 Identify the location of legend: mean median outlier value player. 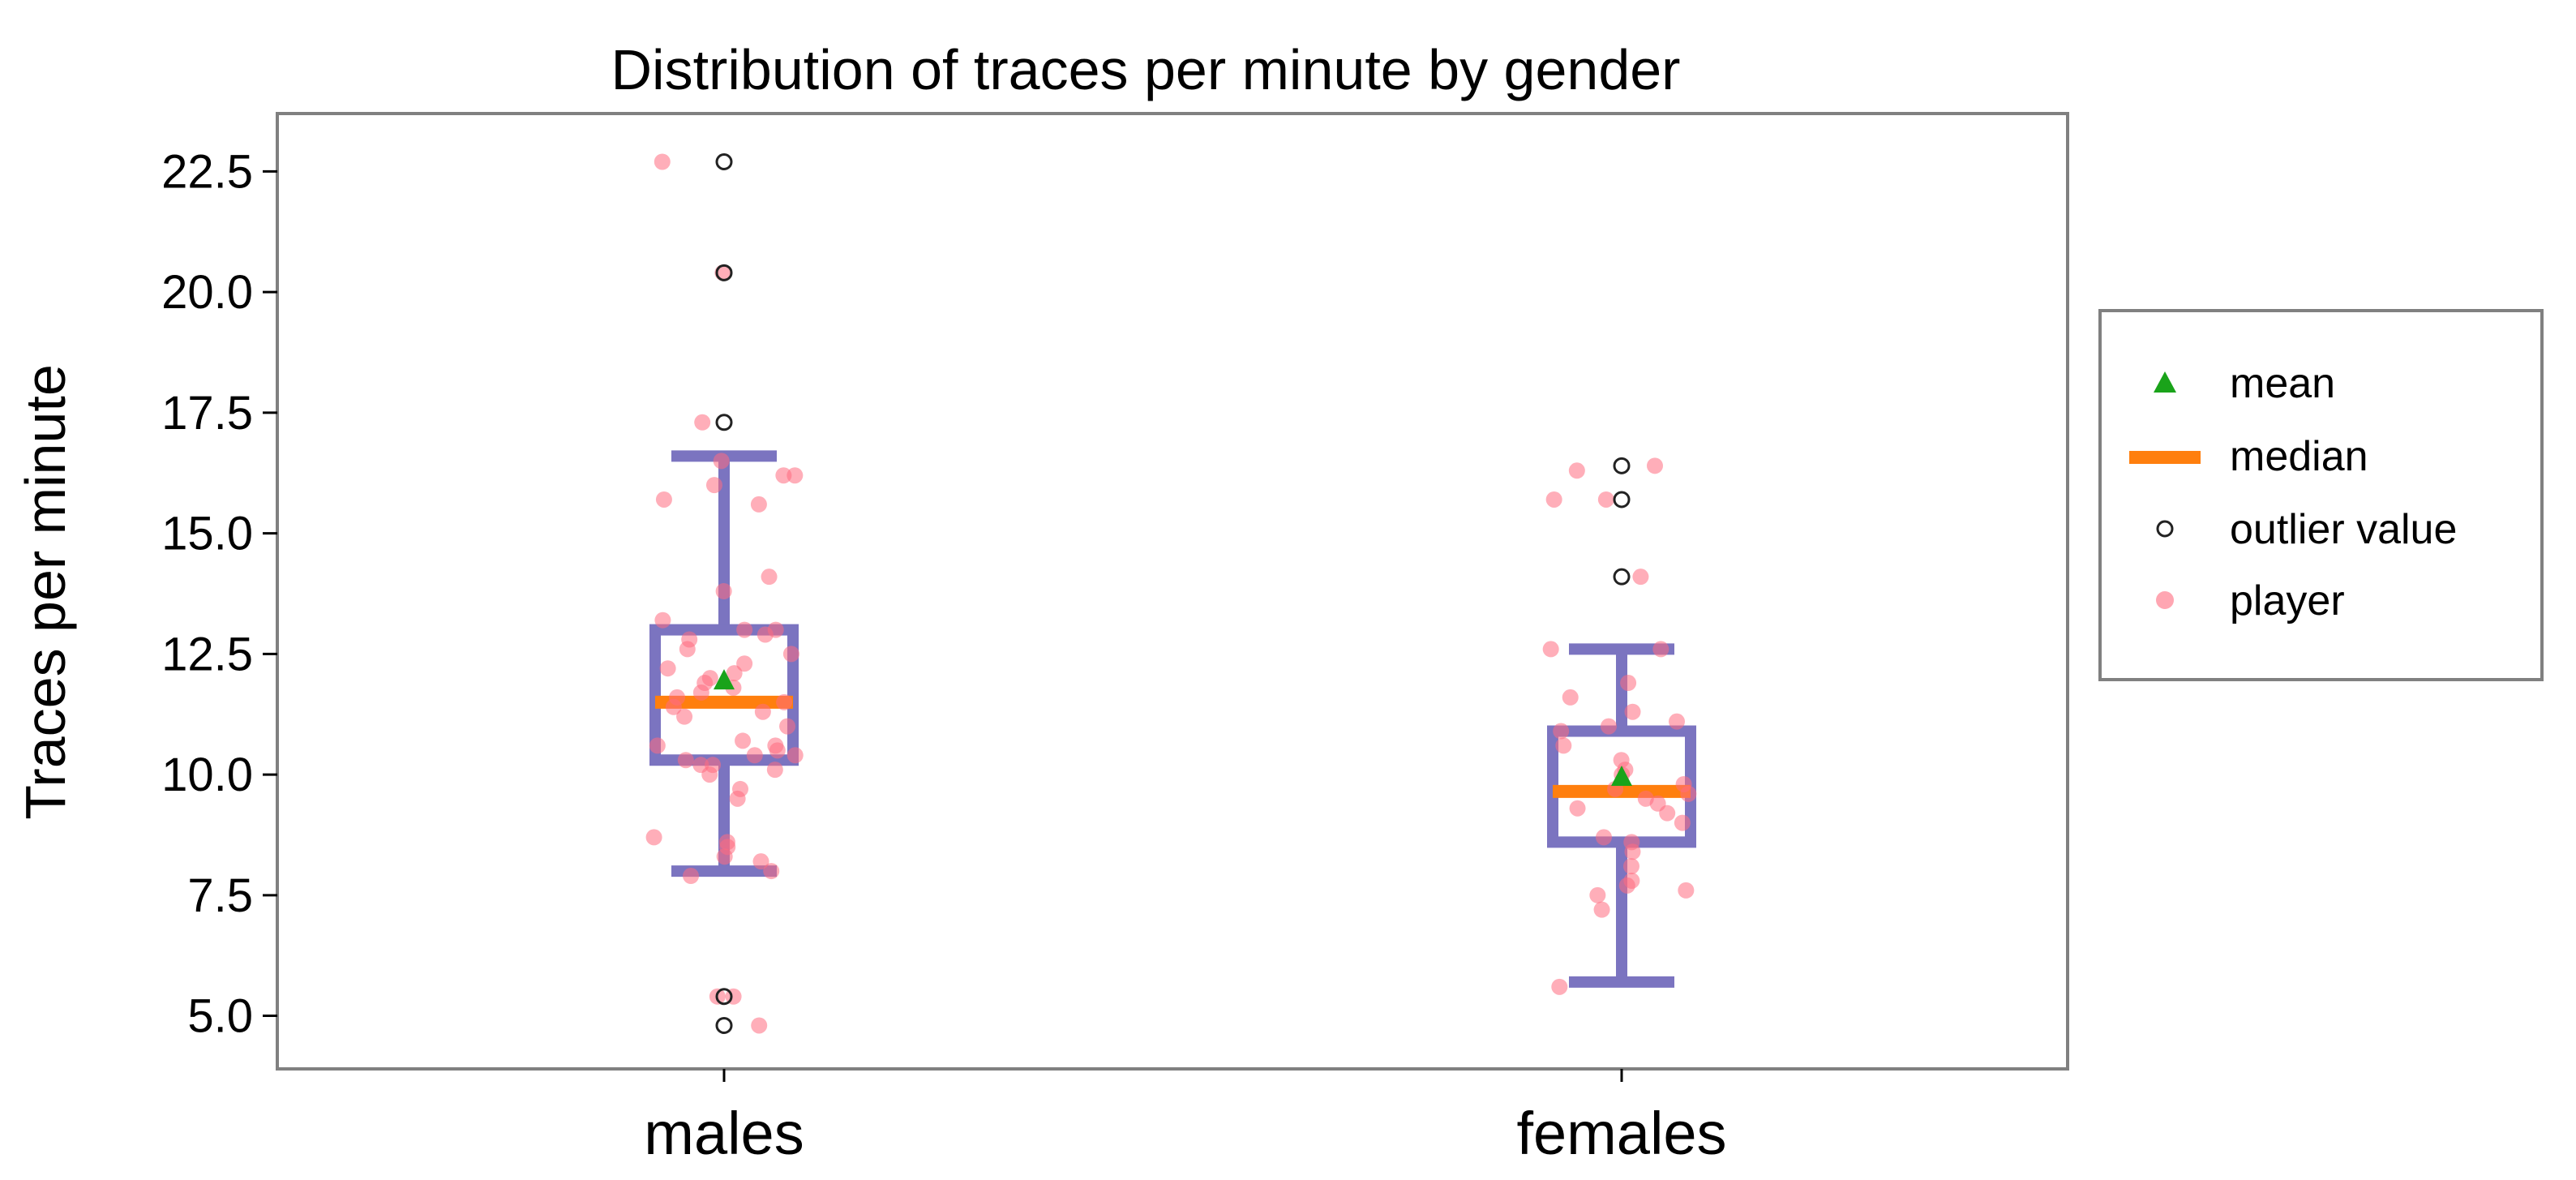
(2321, 495).